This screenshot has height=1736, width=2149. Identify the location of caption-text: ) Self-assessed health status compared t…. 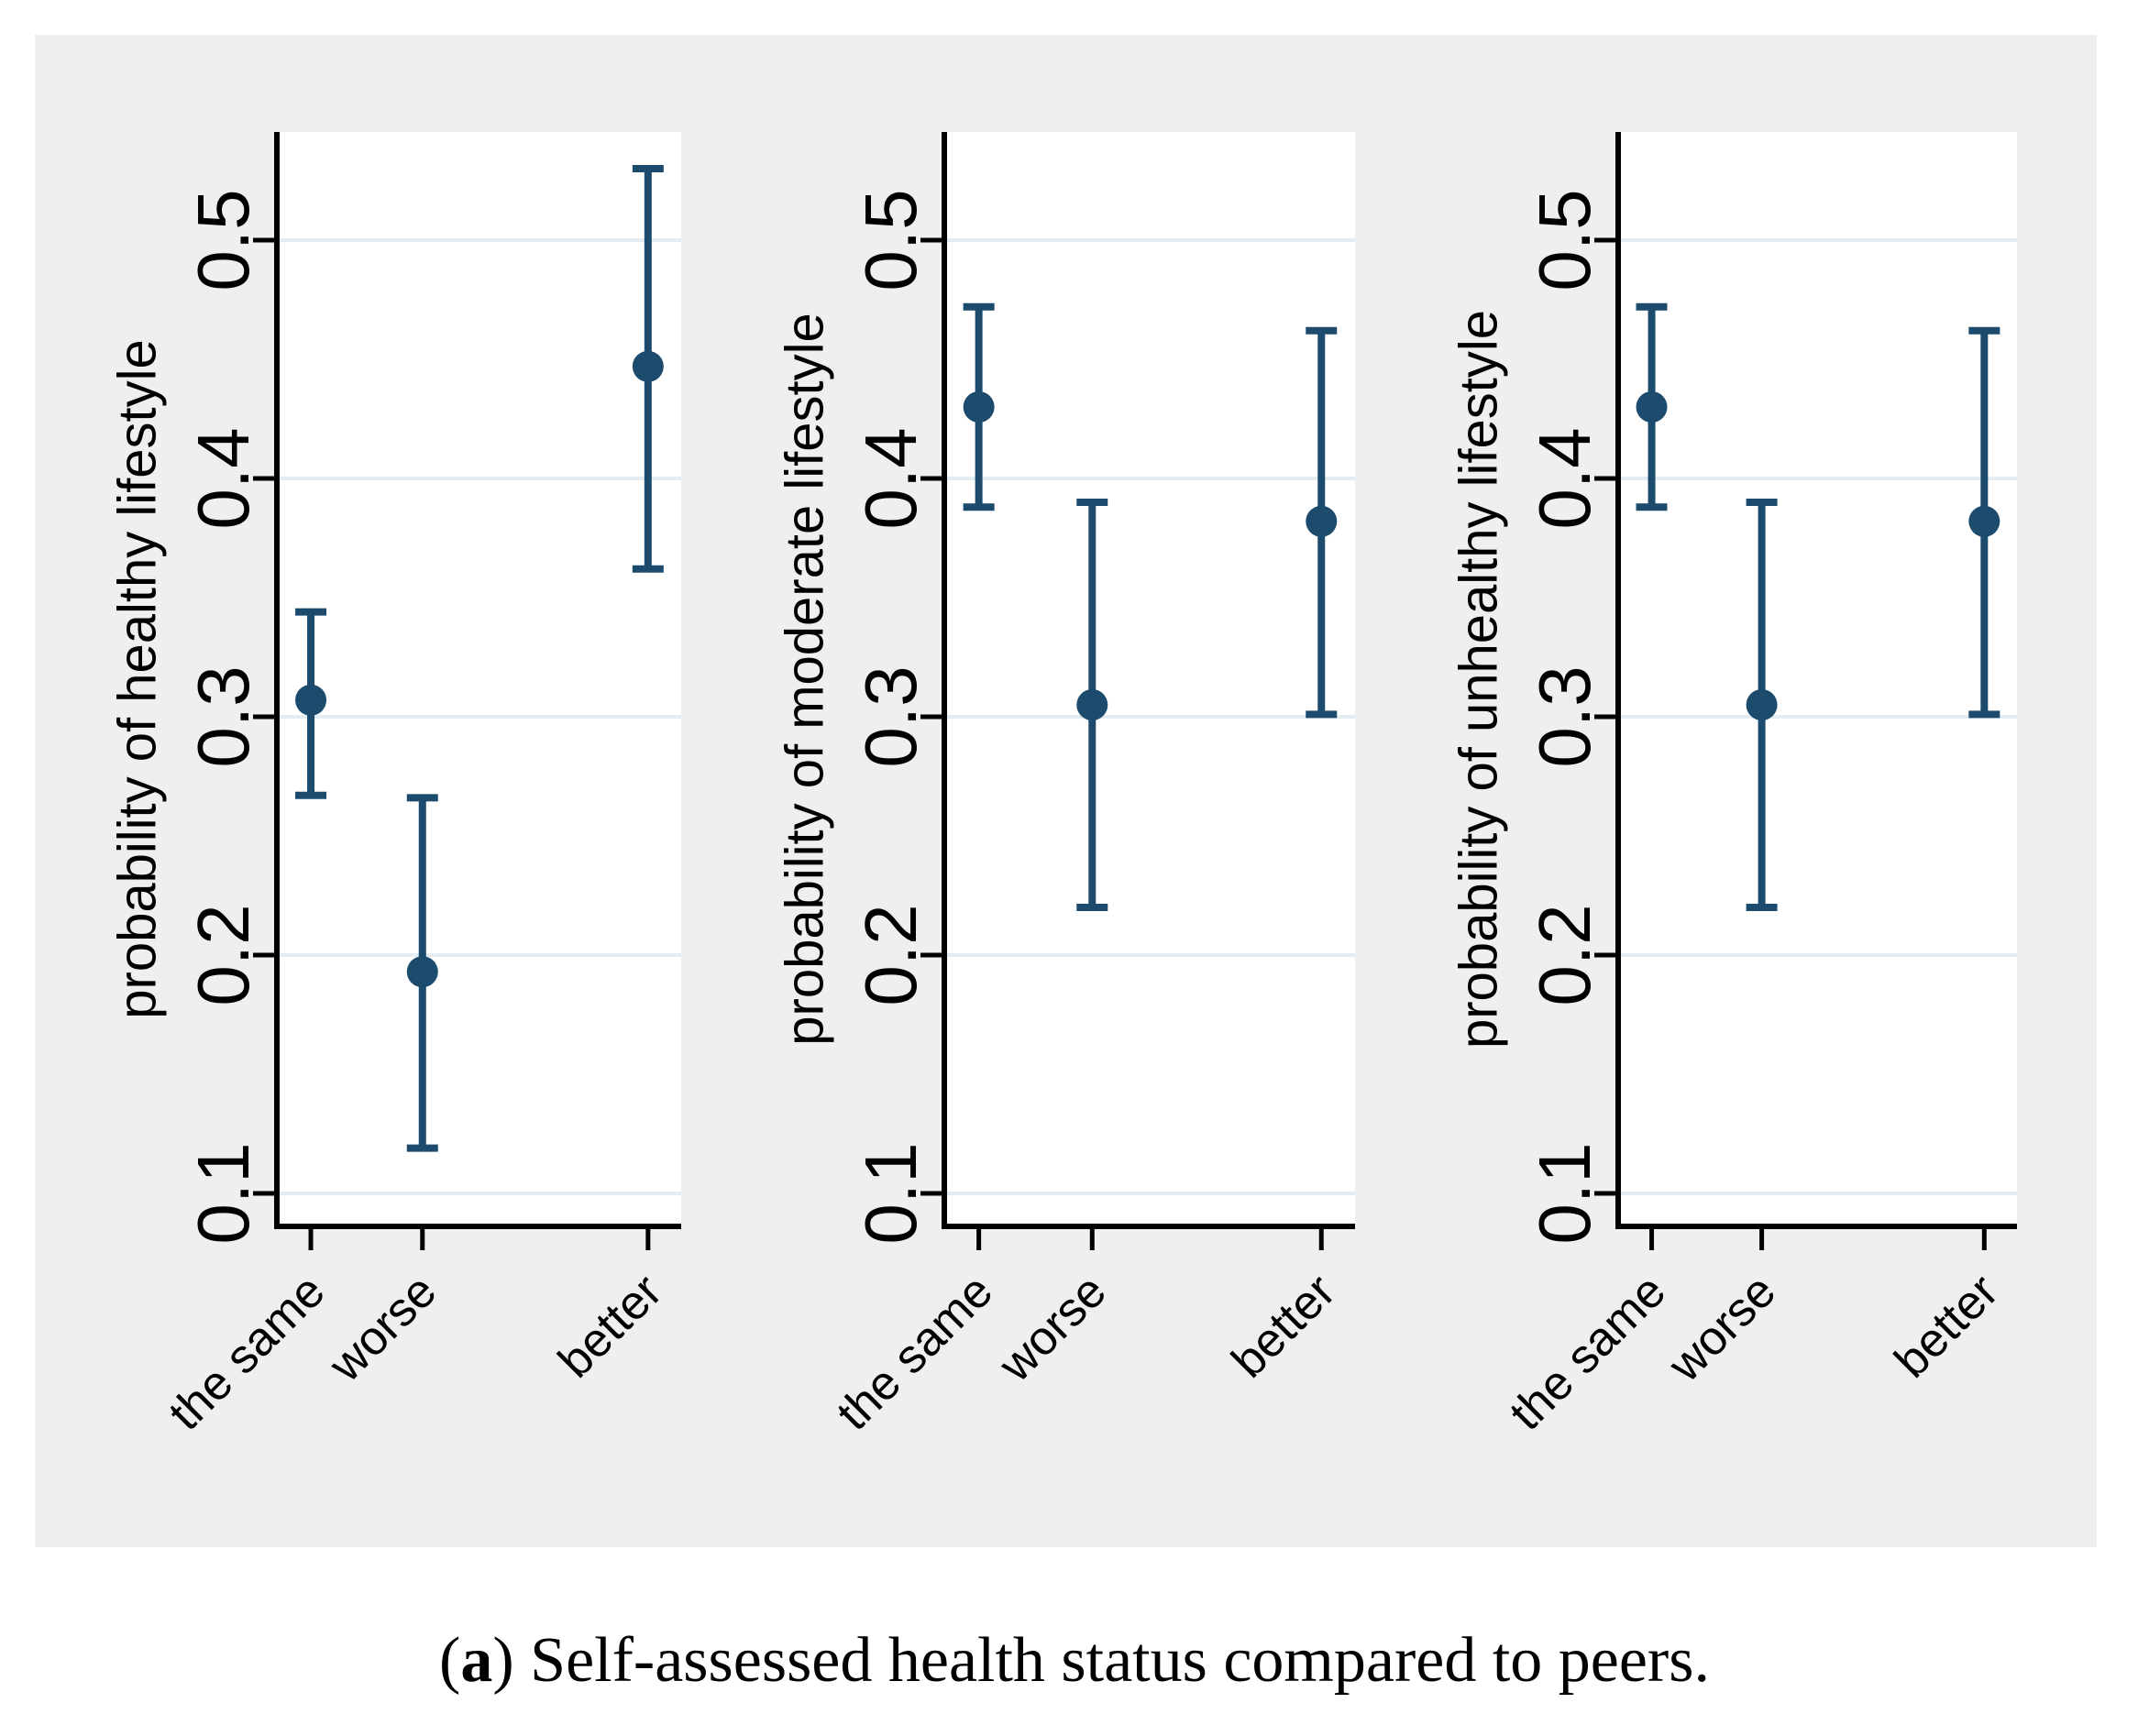
(1101, 1661).